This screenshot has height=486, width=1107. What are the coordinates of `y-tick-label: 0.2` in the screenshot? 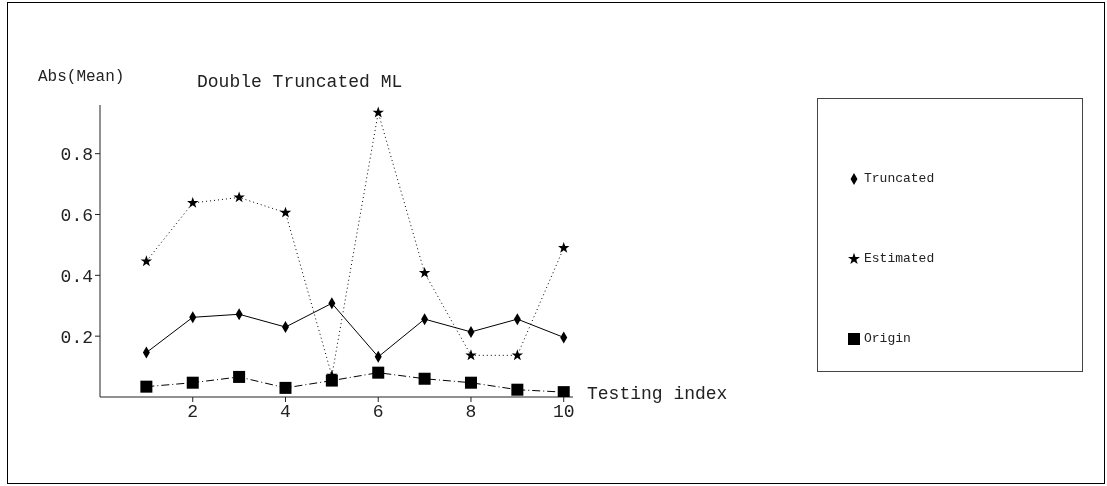 It's located at (76, 337).